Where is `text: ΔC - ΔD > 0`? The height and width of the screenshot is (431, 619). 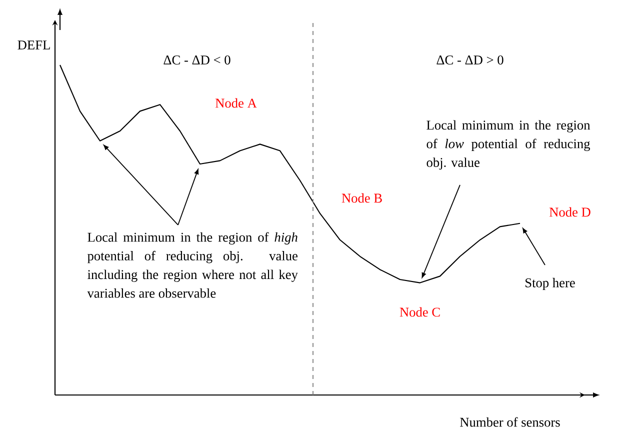
text: ΔC - ΔD > 0 is located at coordinates (470, 59).